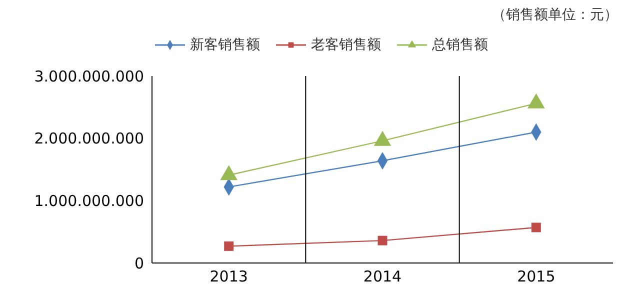  I want to click on legend-label: 新客销售额, so click(225, 45).